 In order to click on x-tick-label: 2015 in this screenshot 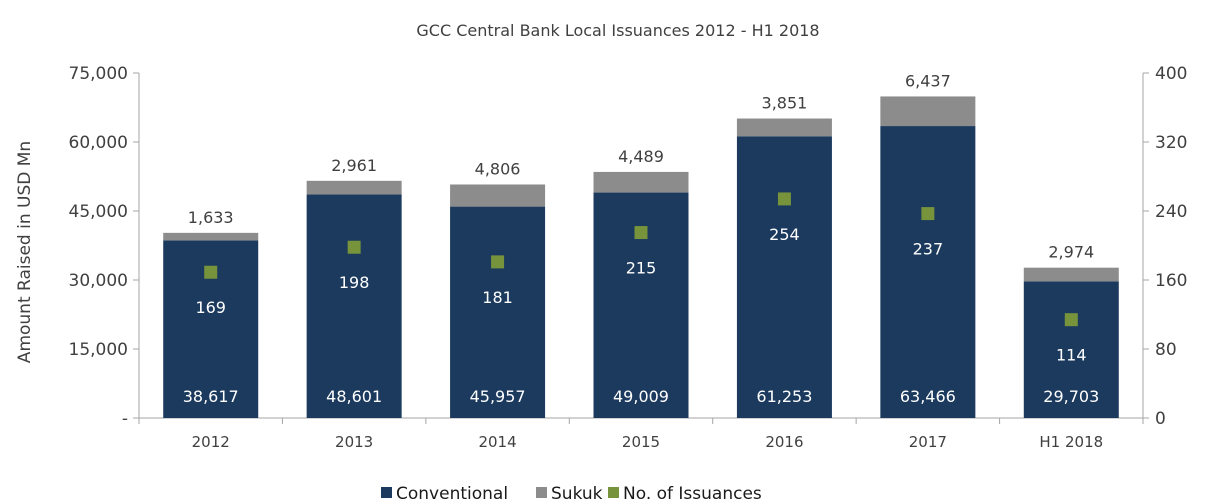, I will do `click(641, 442)`.